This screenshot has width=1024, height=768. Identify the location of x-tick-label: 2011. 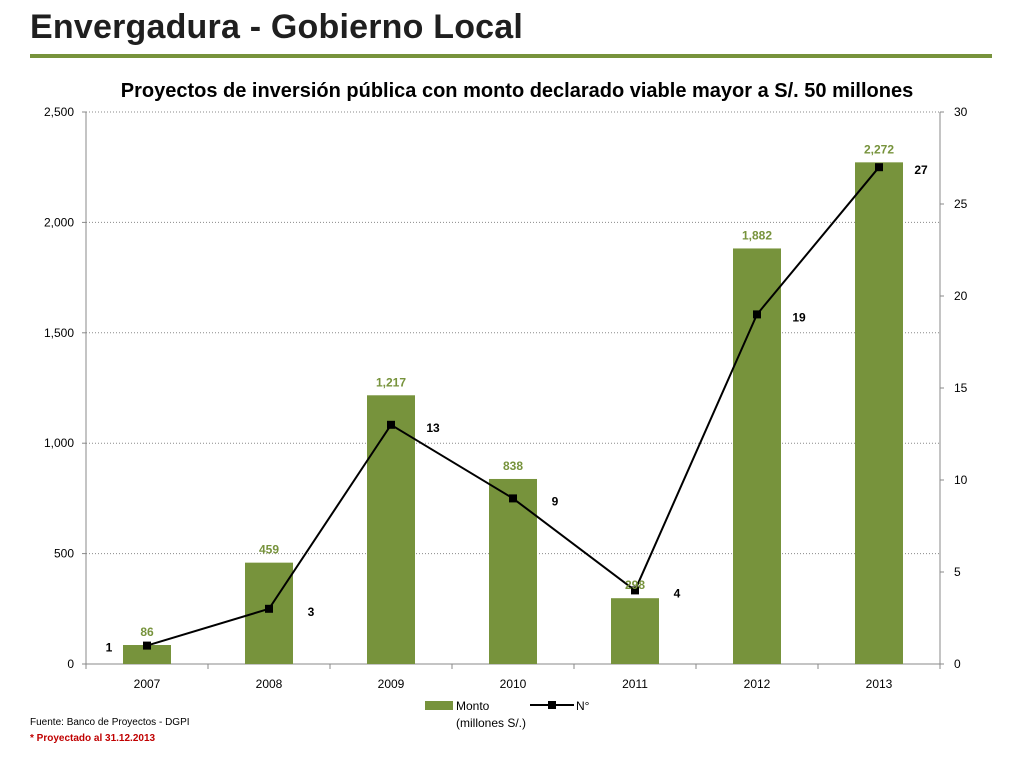
(635, 684).